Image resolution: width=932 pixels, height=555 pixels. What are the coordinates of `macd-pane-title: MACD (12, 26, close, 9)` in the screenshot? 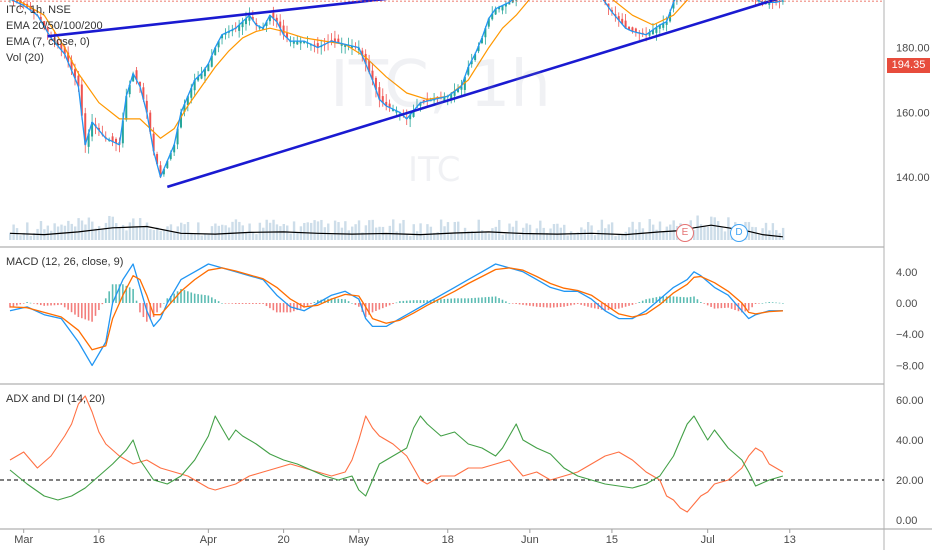 It's located at (64, 262).